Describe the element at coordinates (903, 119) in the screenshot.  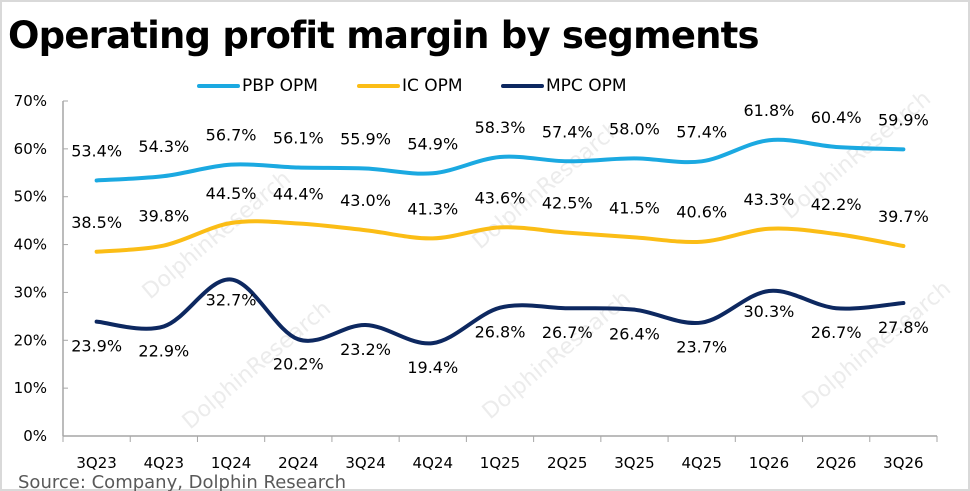
I see `data-label: 59.9%` at that location.